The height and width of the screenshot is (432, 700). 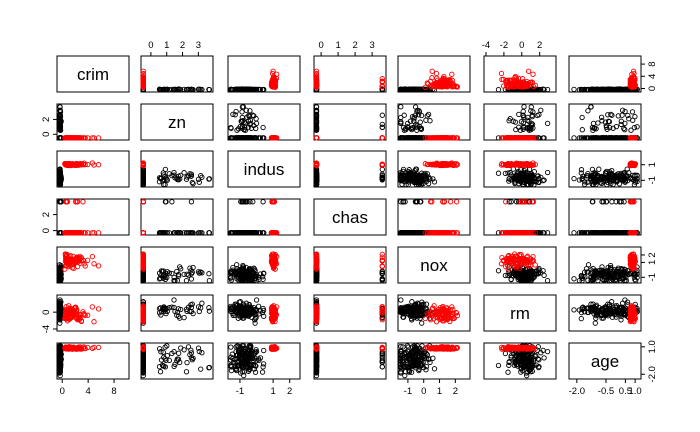 What do you see at coordinates (520, 169) in the screenshot?
I see `panel-indus-vs-rm` at bounding box center [520, 169].